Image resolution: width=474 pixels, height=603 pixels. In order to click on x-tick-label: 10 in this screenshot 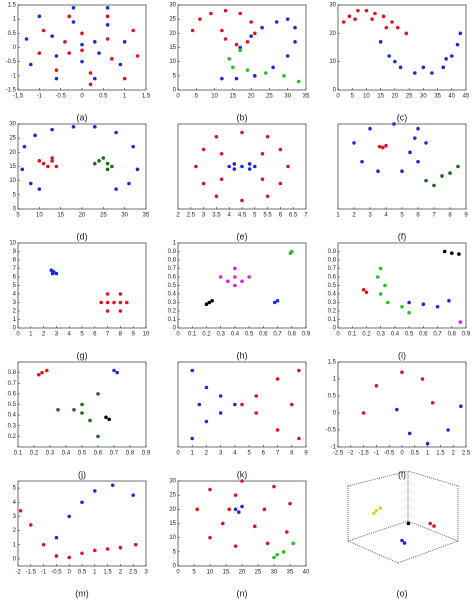, I will do `click(366, 97)`.